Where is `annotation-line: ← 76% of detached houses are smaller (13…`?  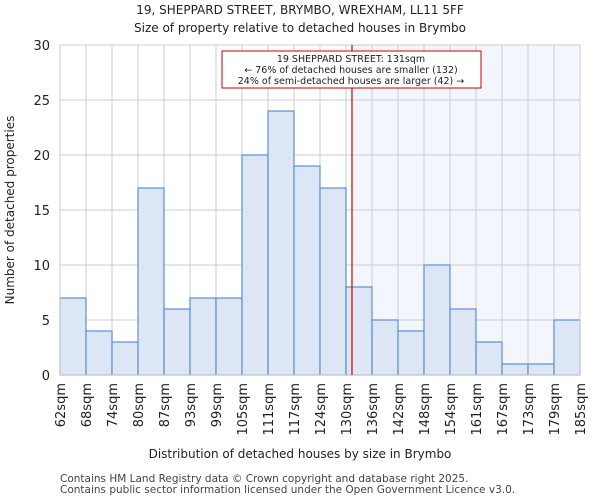
annotation-line: ← 76% of detached houses are smaller (13… is located at coordinates (350, 70).